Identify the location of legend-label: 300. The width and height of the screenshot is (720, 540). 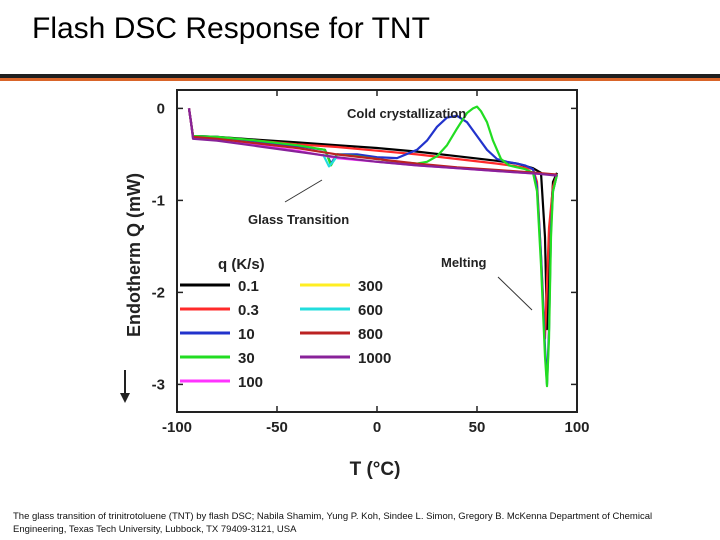
(370, 286).